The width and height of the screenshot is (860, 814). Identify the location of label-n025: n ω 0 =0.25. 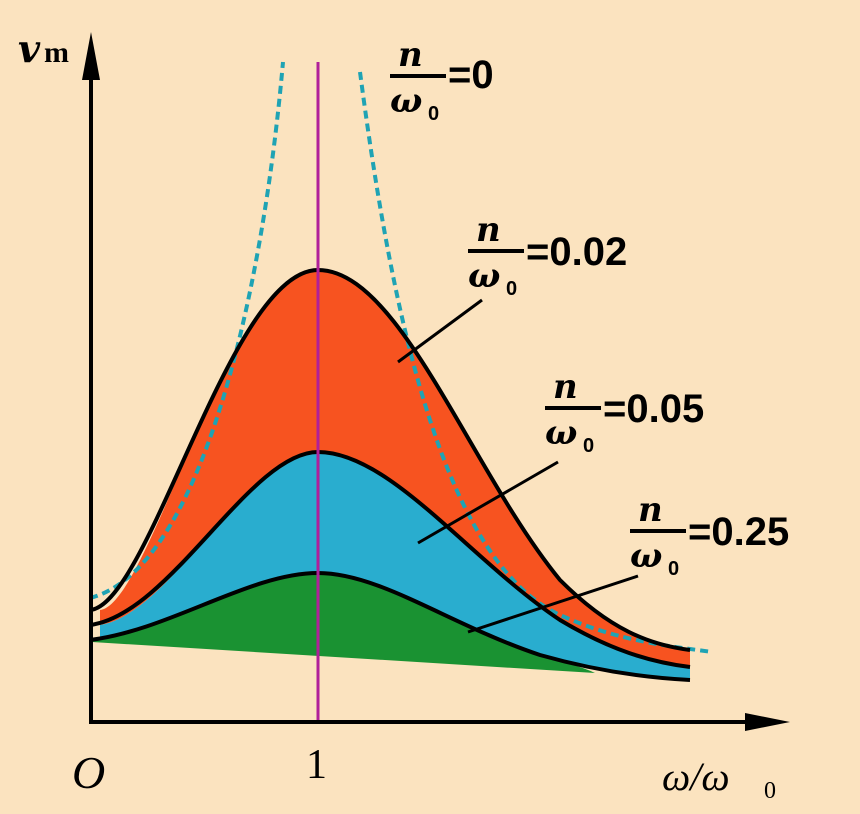
(709, 535).